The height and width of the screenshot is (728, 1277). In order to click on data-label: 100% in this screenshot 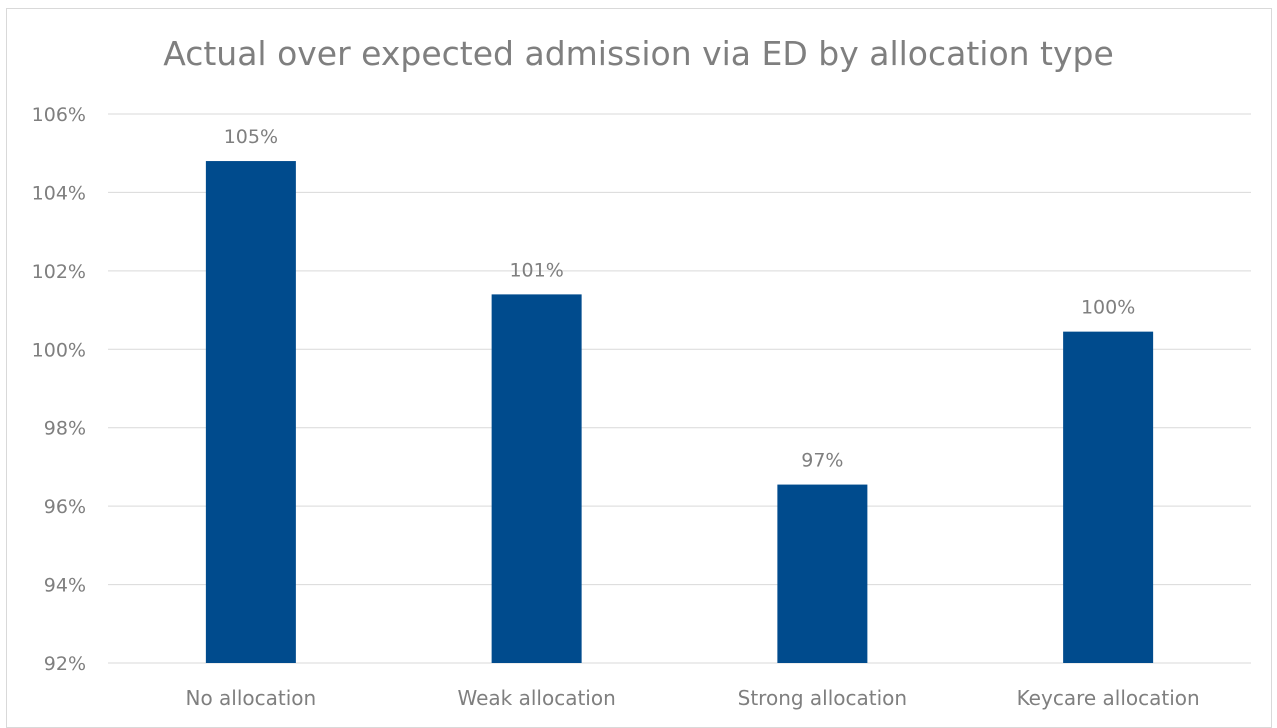, I will do `click(1108, 308)`.